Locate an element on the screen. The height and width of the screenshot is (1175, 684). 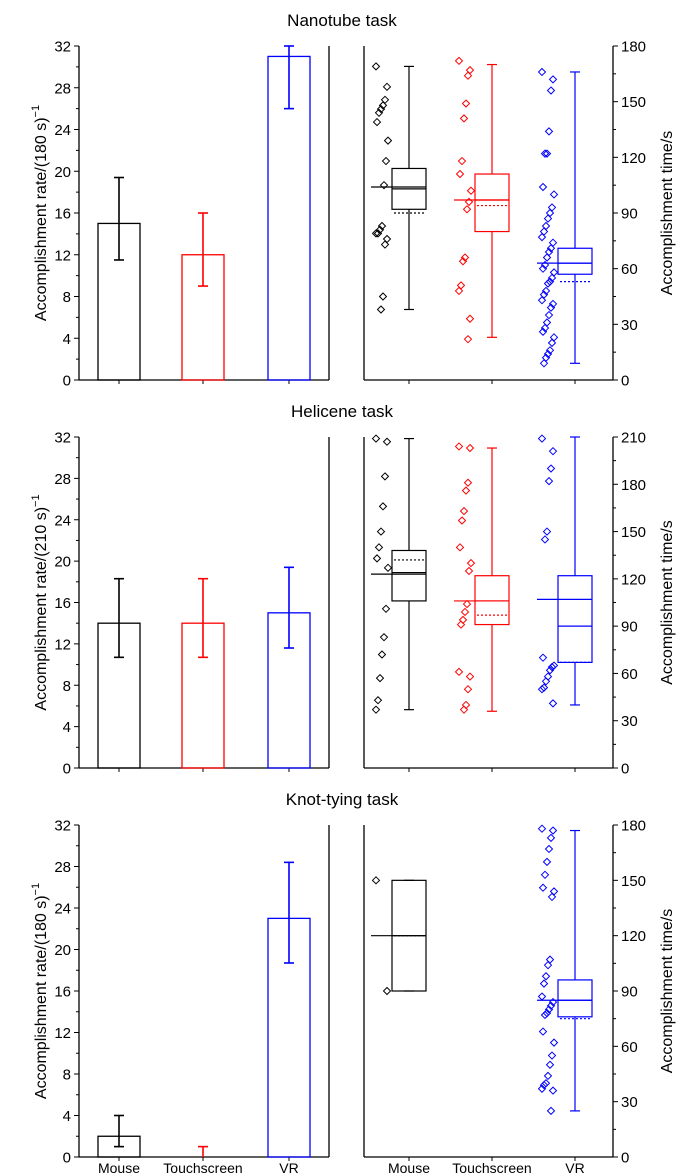
y-tick-label-right: 180 is located at coordinates (633, 485).